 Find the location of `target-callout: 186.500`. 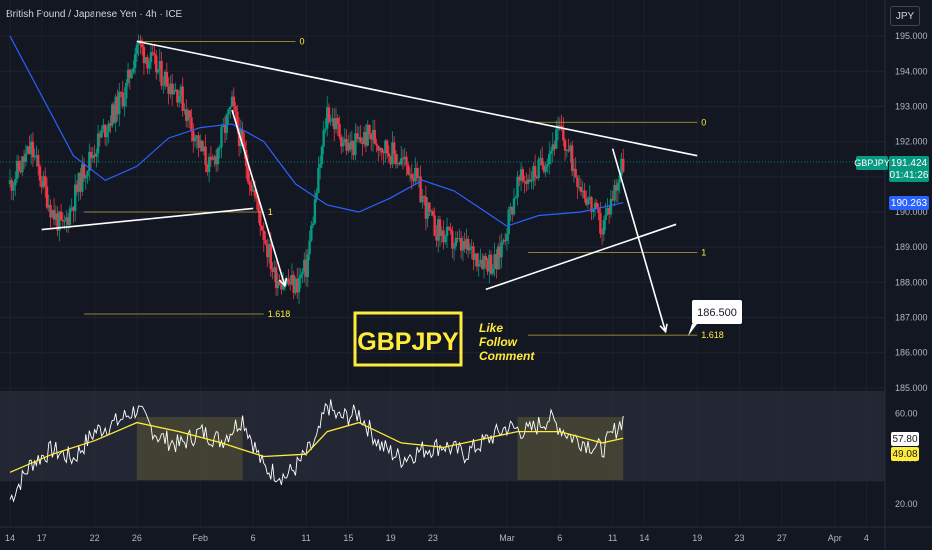

target-callout: 186.500 is located at coordinates (715, 318).